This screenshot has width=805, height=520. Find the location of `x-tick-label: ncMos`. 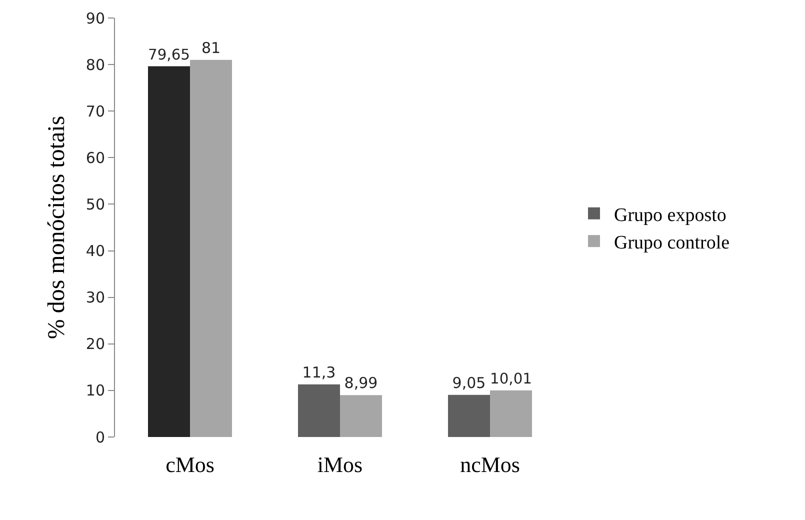

x-tick-label: ncMos is located at coordinates (490, 464).